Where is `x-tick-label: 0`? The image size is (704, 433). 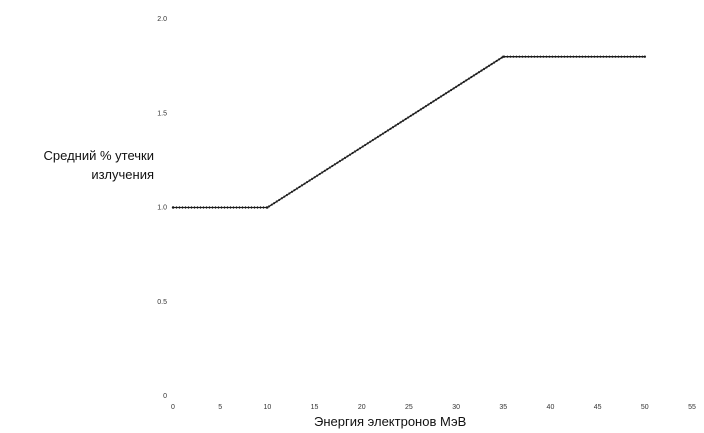 x-tick-label: 0 is located at coordinates (173, 407).